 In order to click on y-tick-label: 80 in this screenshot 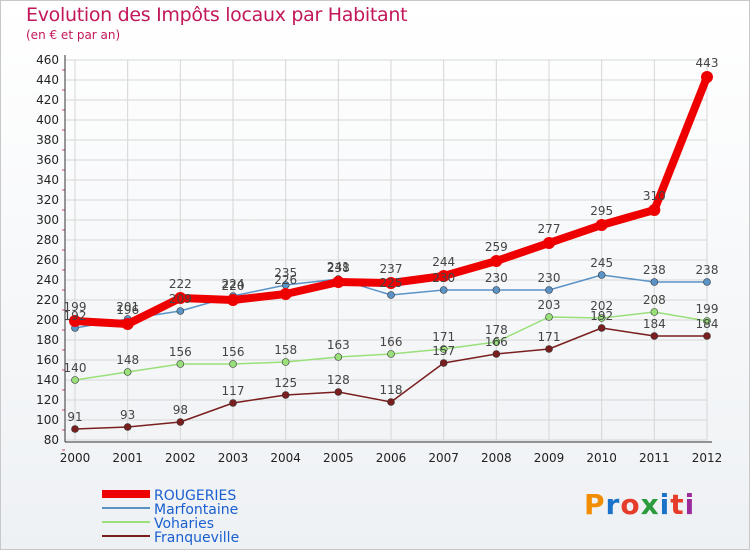, I will do `click(51, 440)`.